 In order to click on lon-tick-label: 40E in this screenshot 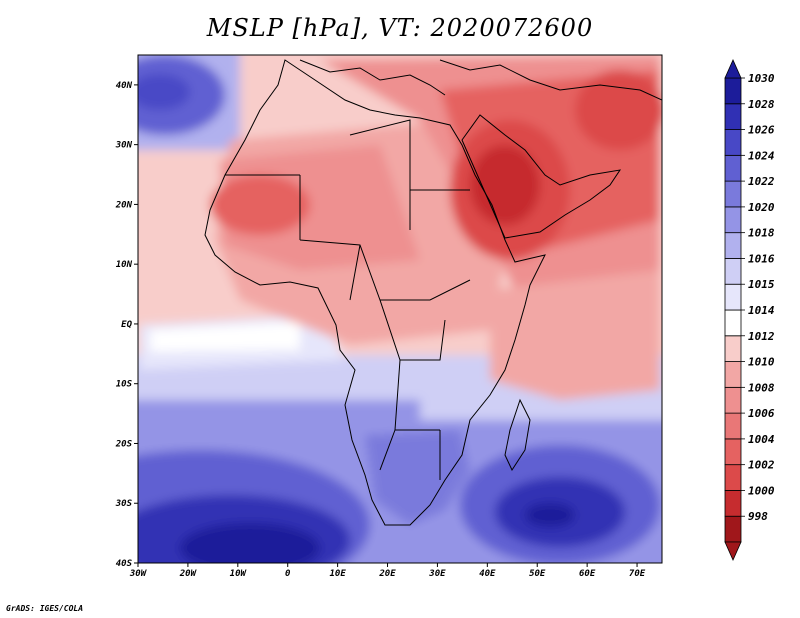, I will do `click(487, 574)`.